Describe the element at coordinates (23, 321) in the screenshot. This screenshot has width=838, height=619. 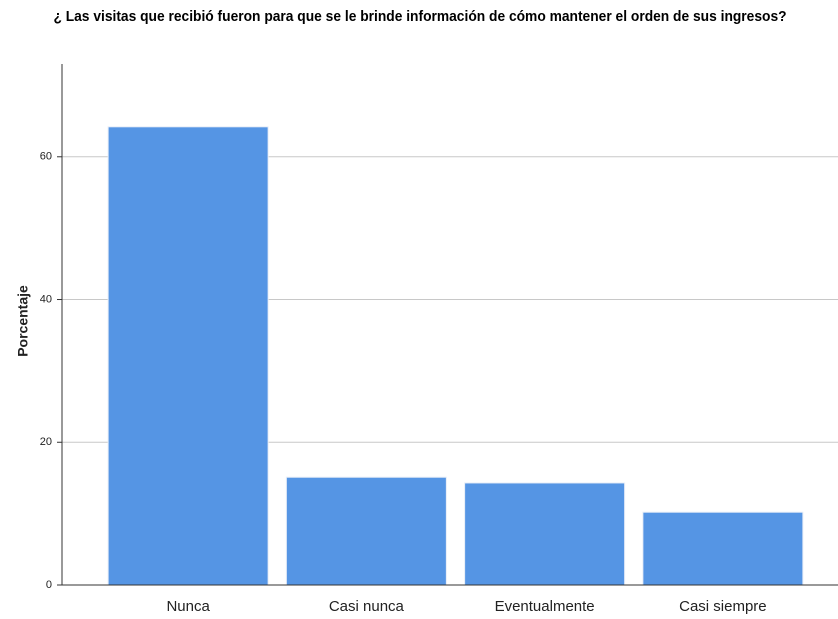
I see `y-axis-label: Porcentaje` at that location.